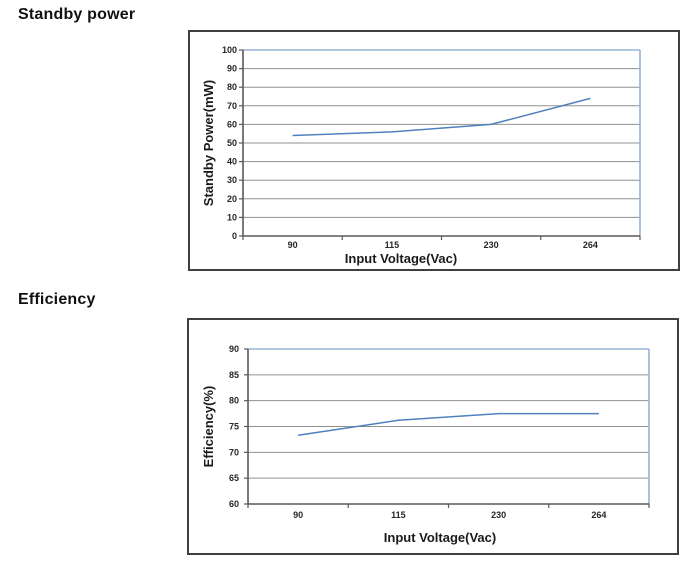 The image size is (691, 562). I want to click on y-tick-label: 0, so click(234, 236).